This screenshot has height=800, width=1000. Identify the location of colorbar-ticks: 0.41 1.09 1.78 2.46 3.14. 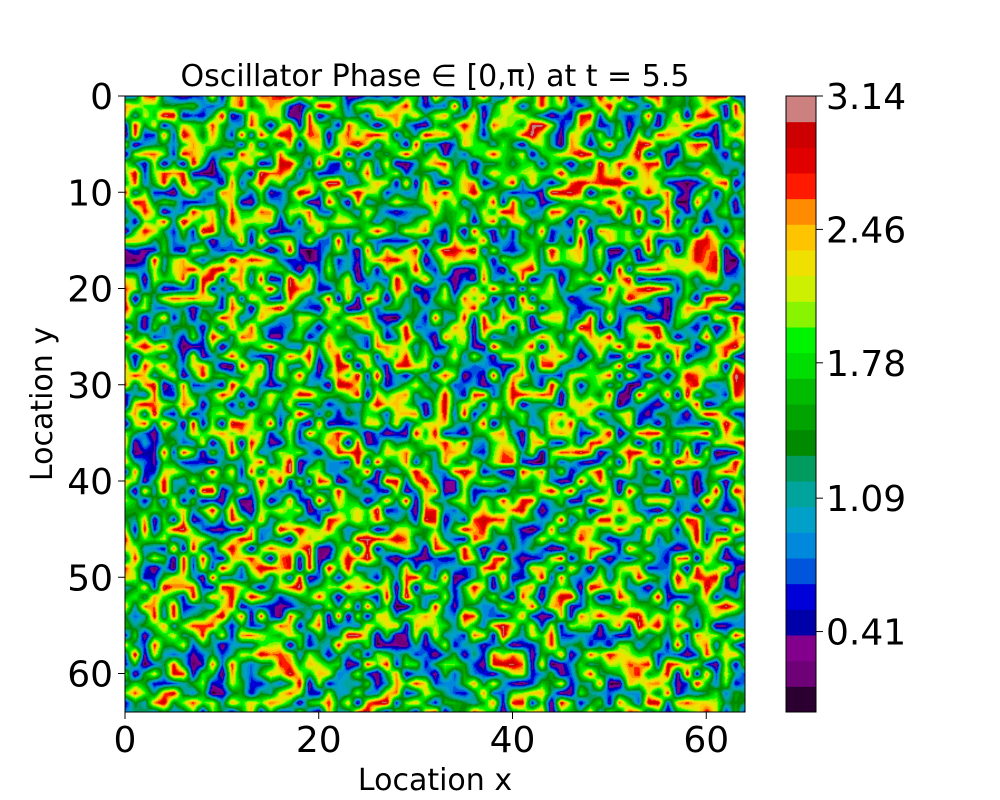
(861, 365).